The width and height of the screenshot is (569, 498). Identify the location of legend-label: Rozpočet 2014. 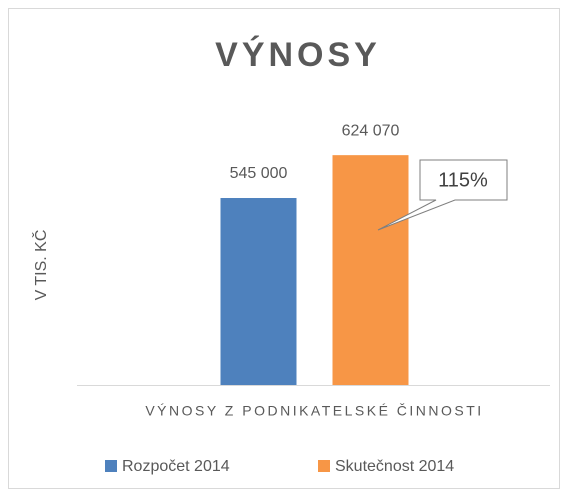
(176, 466).